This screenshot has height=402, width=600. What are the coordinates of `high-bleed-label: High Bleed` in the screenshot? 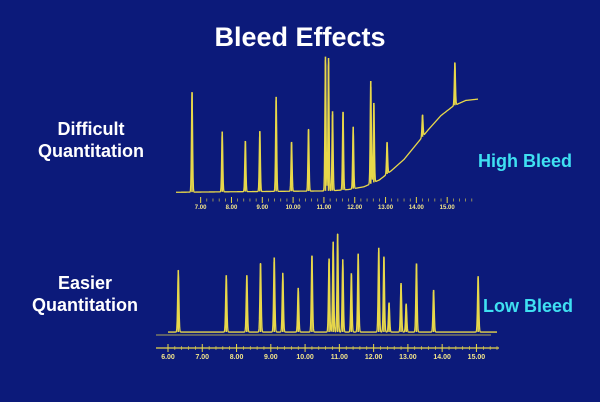 It's located at (525, 161).